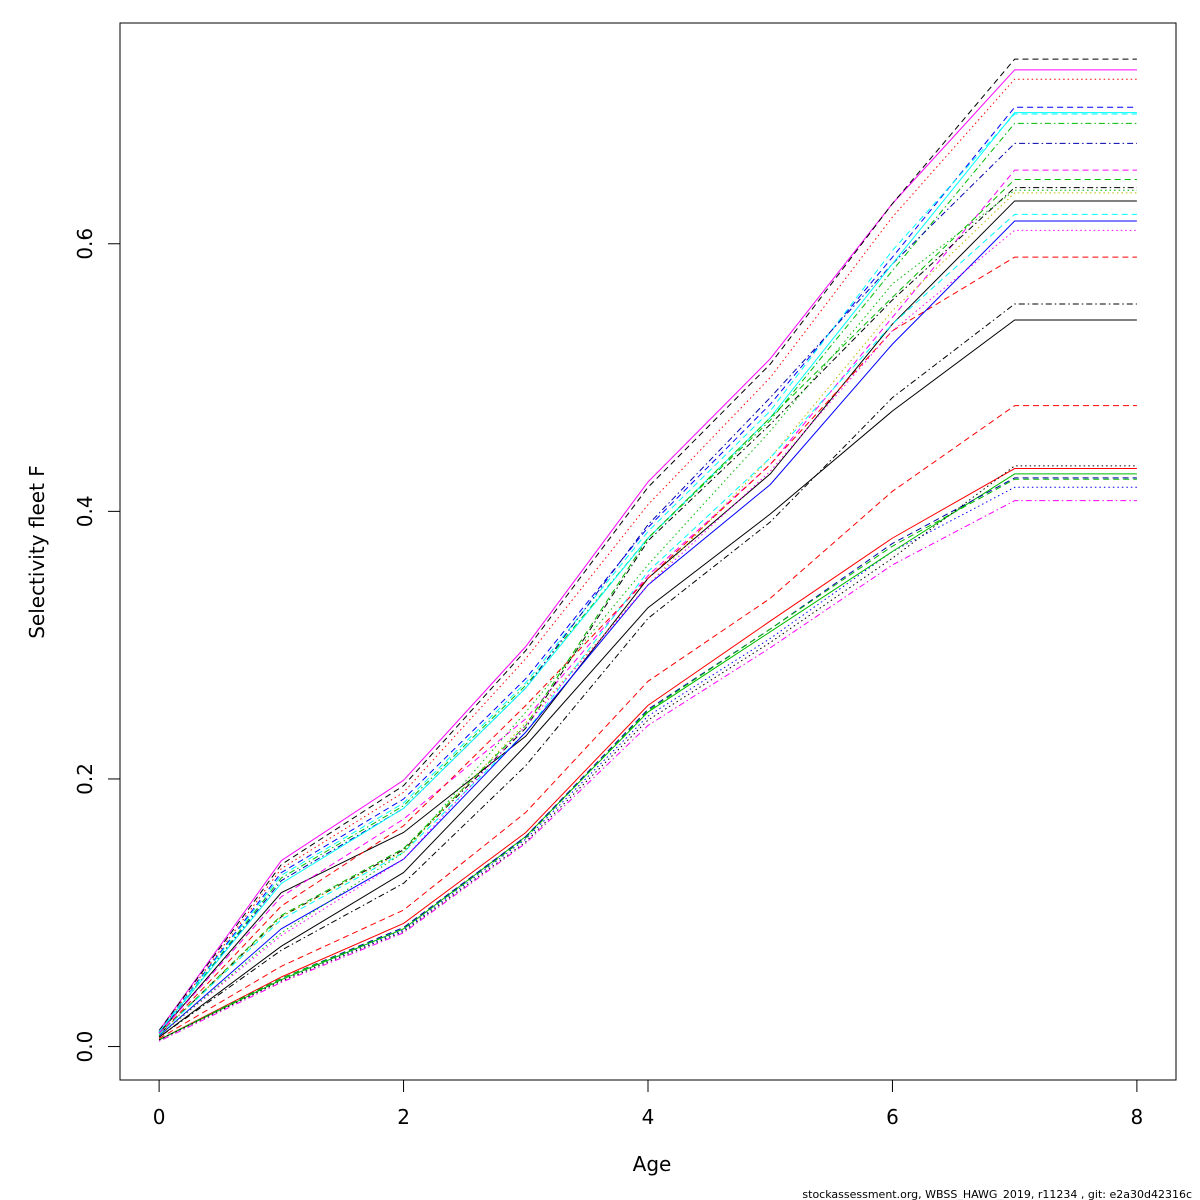 This screenshot has width=1200, height=1200. What do you see at coordinates (85, 1047) in the screenshot?
I see `y-tick-label-0: 0.0` at bounding box center [85, 1047].